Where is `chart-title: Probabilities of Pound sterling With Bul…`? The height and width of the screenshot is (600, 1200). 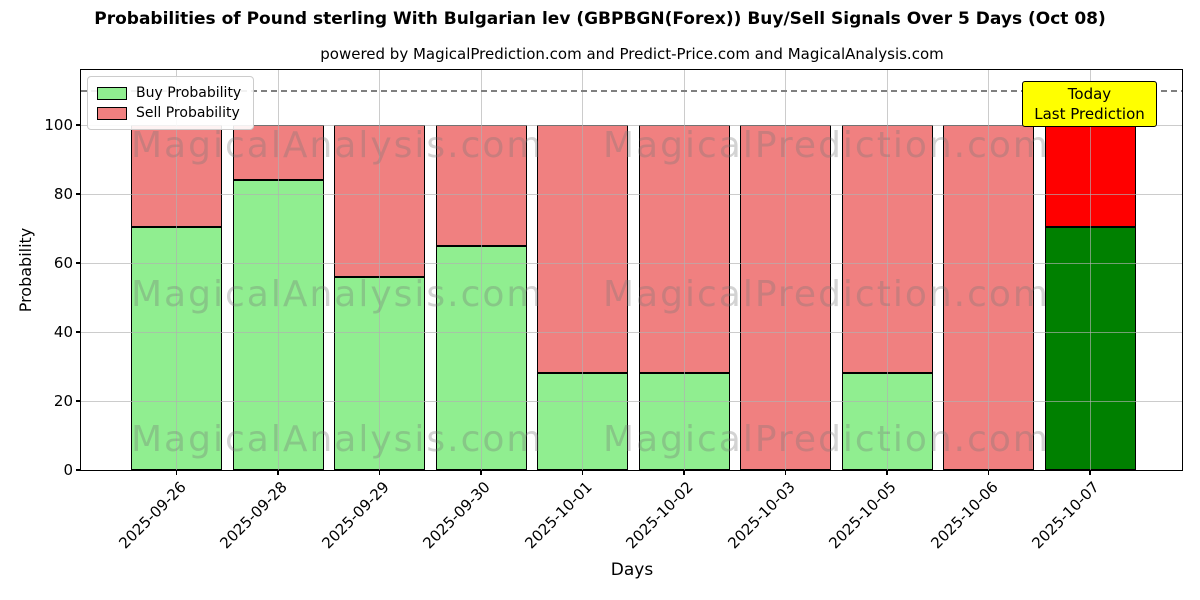
chart-title: Probabilities of Pound sterling With Bul… is located at coordinates (600, 19).